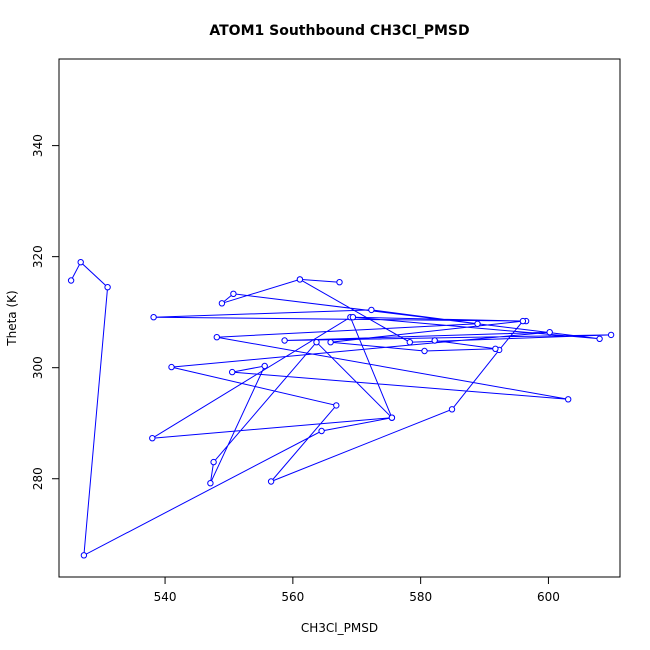  What do you see at coordinates (12, 318) in the screenshot?
I see `y-axis-label: Theta (K)` at bounding box center [12, 318].